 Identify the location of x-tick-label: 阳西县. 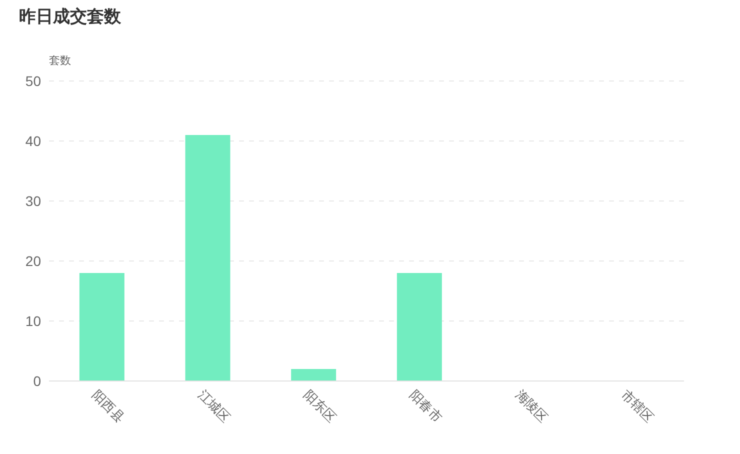
(108, 406).